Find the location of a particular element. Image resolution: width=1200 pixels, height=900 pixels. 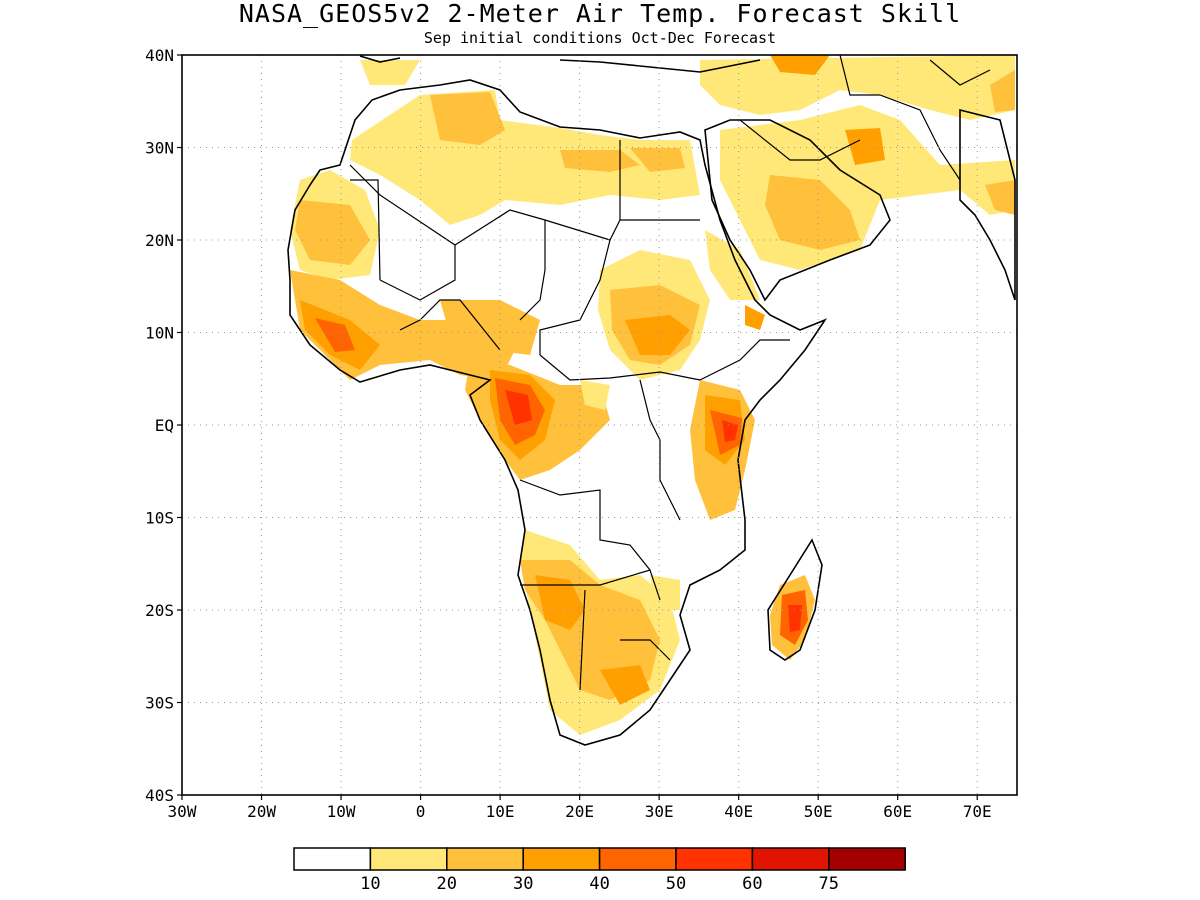

india-coastline is located at coordinates (987, 204).